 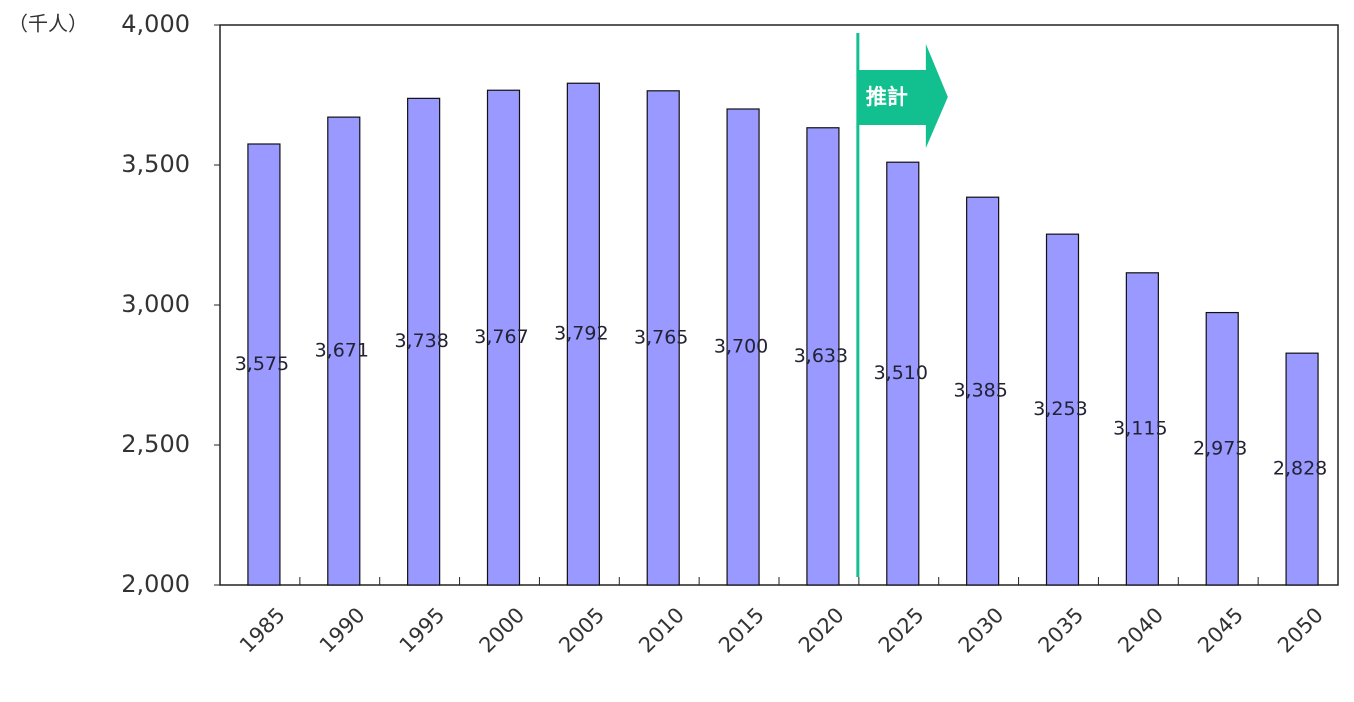 I want to click on value-label: 3,510, so click(x=901, y=373).